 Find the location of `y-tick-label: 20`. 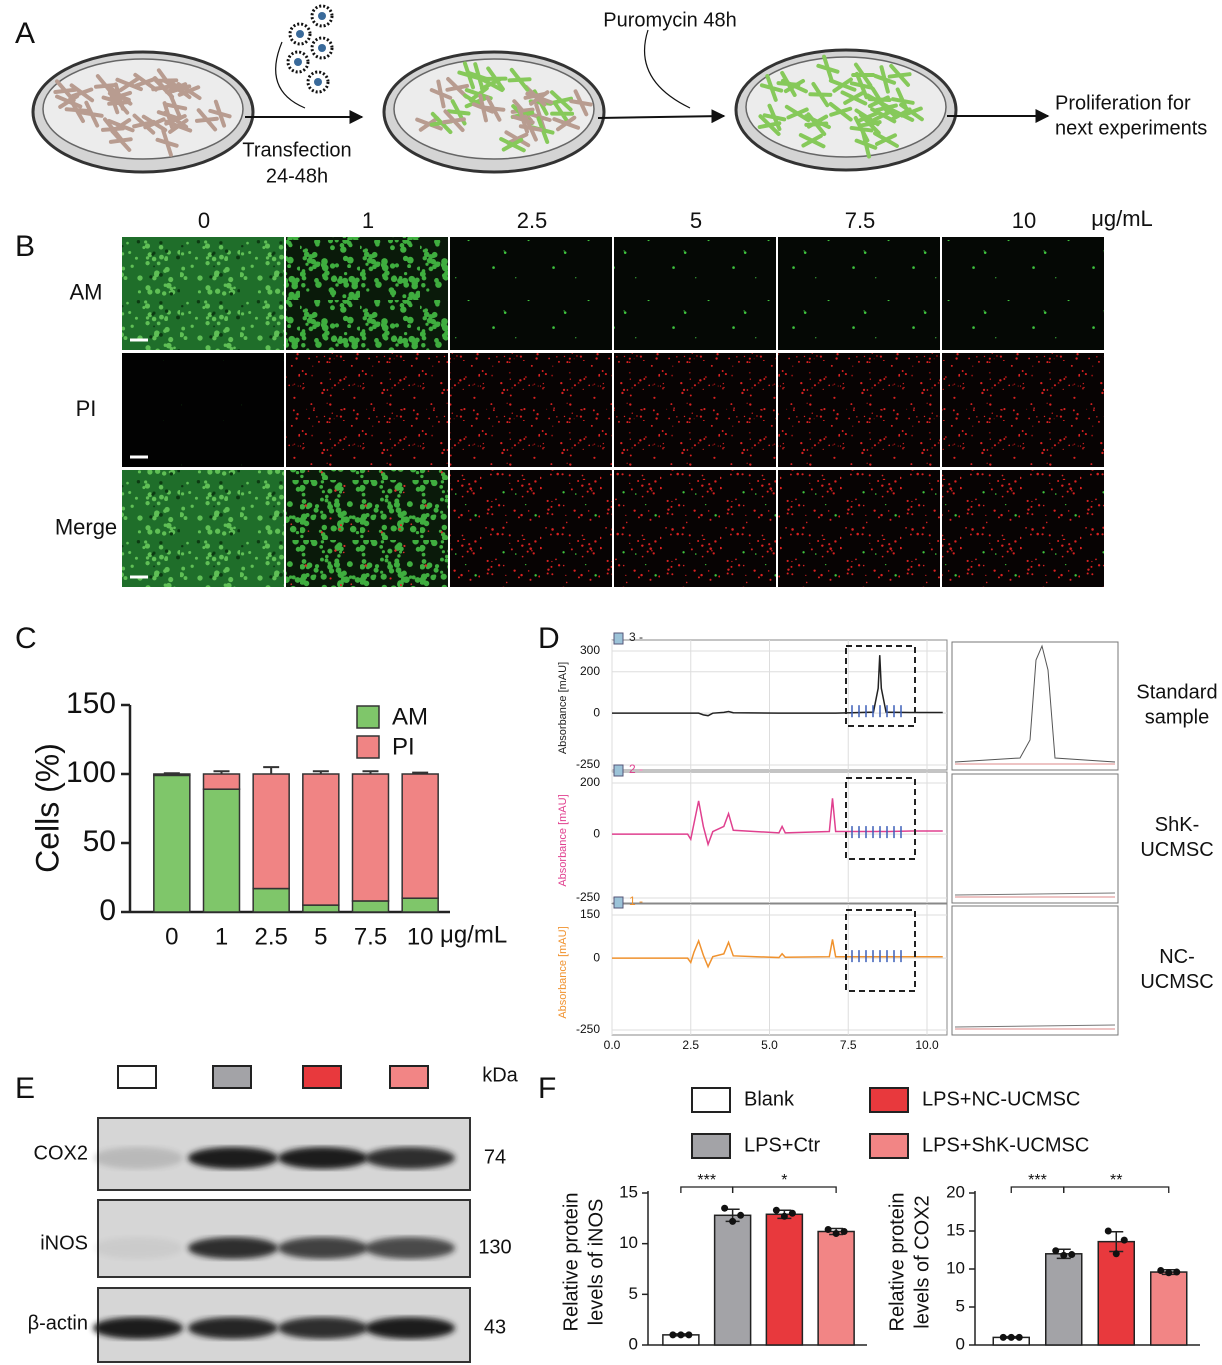

y-tick-label: 20 is located at coordinates (955, 1191).